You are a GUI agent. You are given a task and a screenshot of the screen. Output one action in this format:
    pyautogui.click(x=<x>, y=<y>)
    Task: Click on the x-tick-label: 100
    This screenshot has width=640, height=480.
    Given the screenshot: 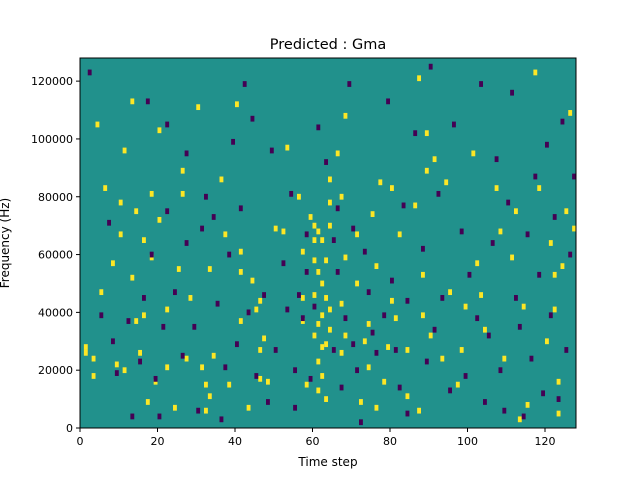 What is the action you would take?
    pyautogui.click(x=467, y=441)
    